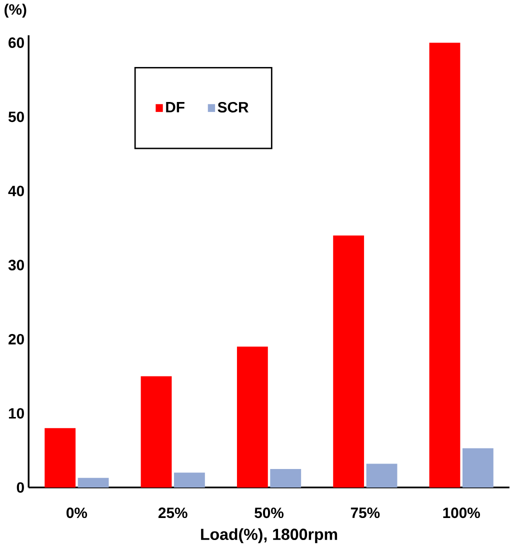 This screenshot has width=510, height=547. What do you see at coordinates (76, 513) in the screenshot?
I see `x-tick-label: 0%` at bounding box center [76, 513].